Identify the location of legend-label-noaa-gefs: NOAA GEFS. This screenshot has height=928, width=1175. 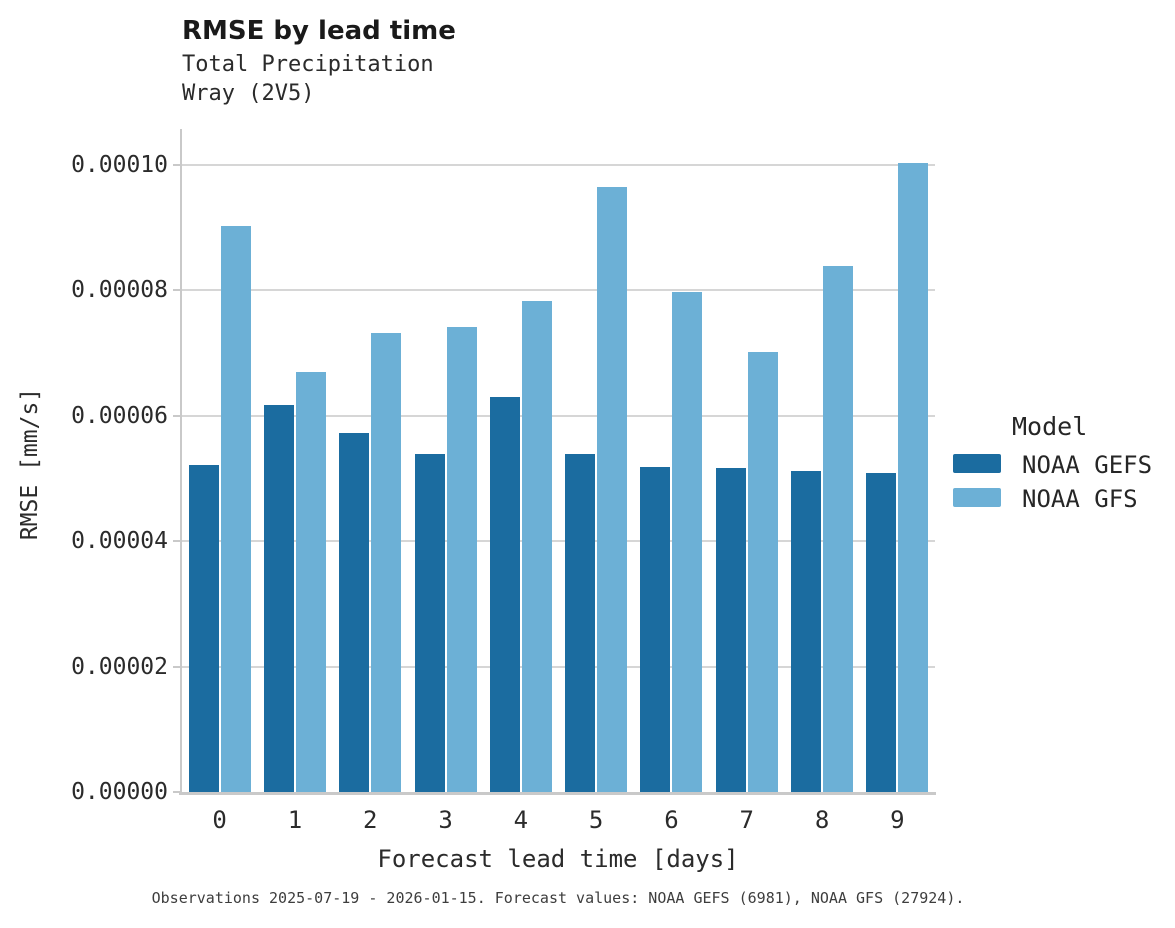
(1087, 465).